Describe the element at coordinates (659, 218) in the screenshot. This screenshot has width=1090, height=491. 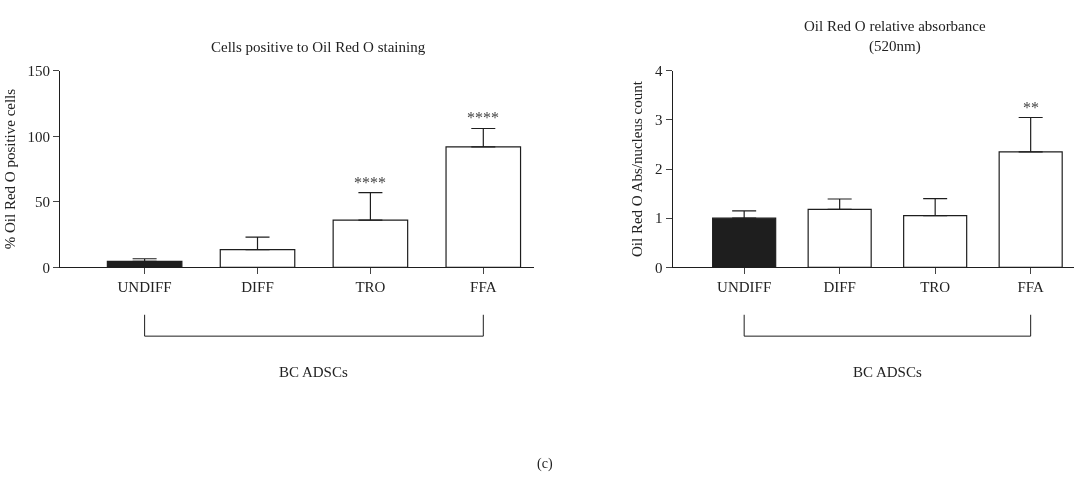
I see `y-tick-label: 1` at that location.